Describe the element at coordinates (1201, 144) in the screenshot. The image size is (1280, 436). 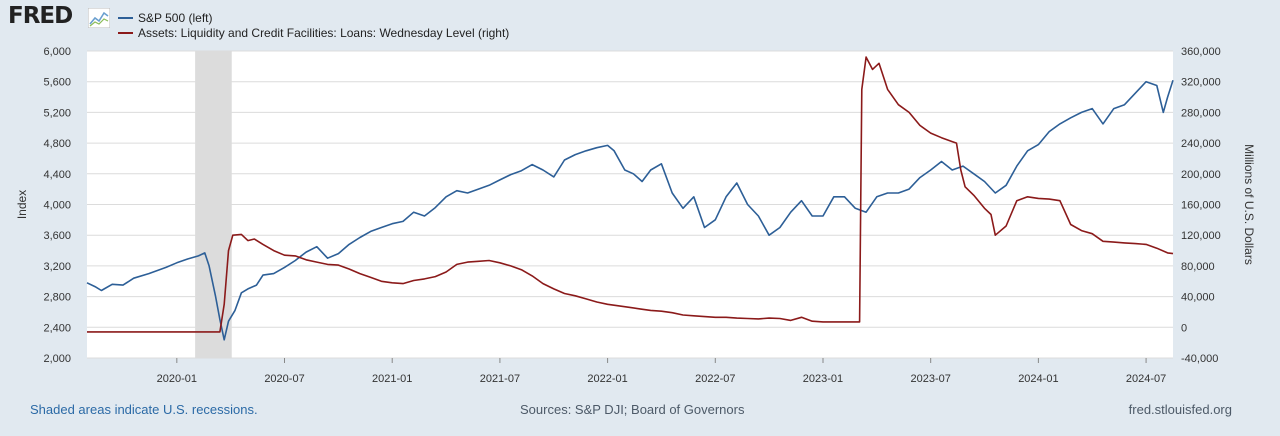
I see `y-right-tick-label: 240,000` at that location.